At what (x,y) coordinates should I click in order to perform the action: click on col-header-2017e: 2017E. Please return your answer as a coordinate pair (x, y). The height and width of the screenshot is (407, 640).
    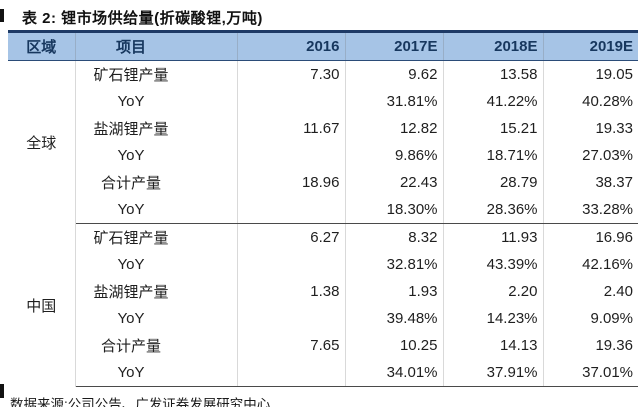
    Looking at the image, I should click on (394, 45).